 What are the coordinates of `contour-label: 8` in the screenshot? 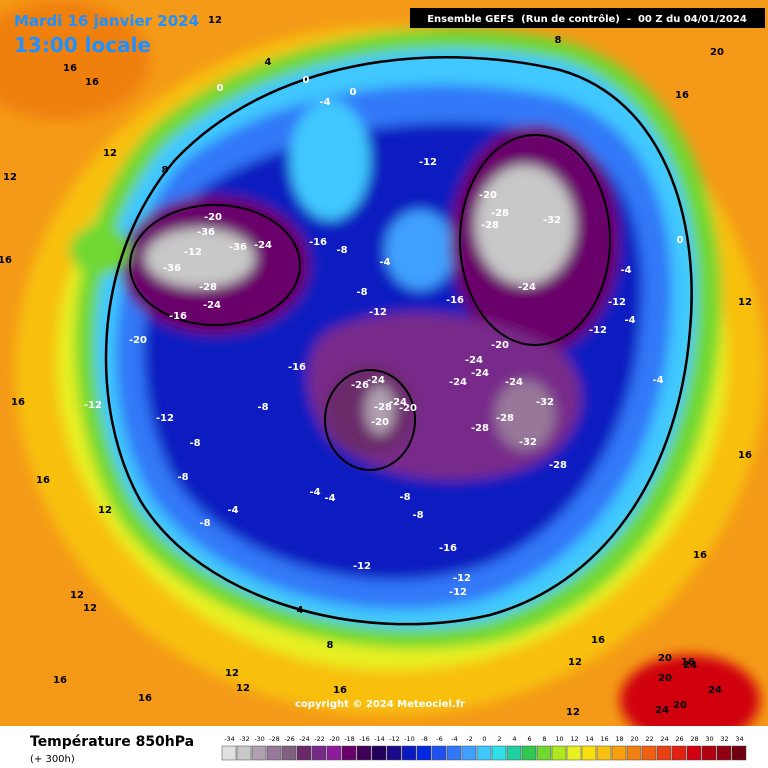 It's located at (558, 40).